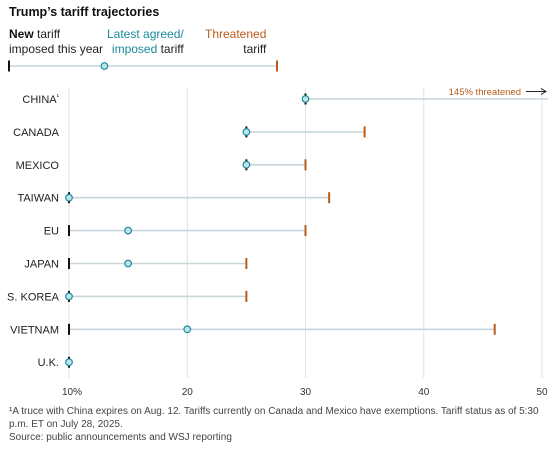  Describe the element at coordinates (542, 392) in the screenshot. I see `x-tick-label: 50` at that location.